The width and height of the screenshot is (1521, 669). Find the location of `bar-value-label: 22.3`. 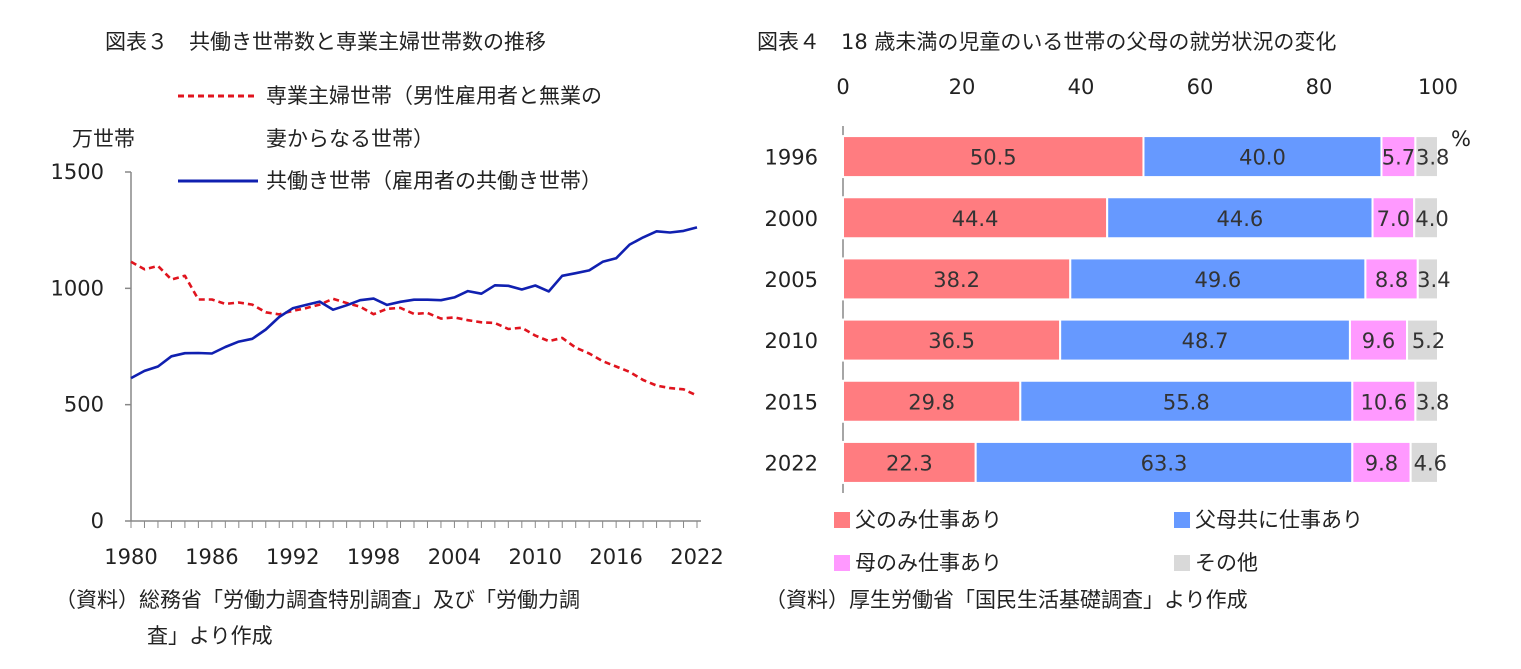

bar-value-label: 22.3 is located at coordinates (909, 463).